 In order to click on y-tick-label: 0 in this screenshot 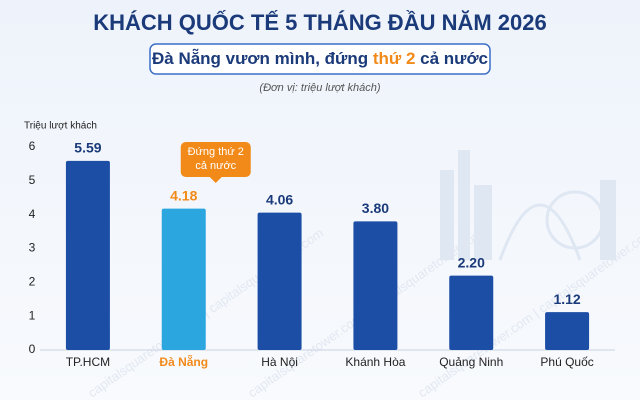, I will do `click(32, 349)`.